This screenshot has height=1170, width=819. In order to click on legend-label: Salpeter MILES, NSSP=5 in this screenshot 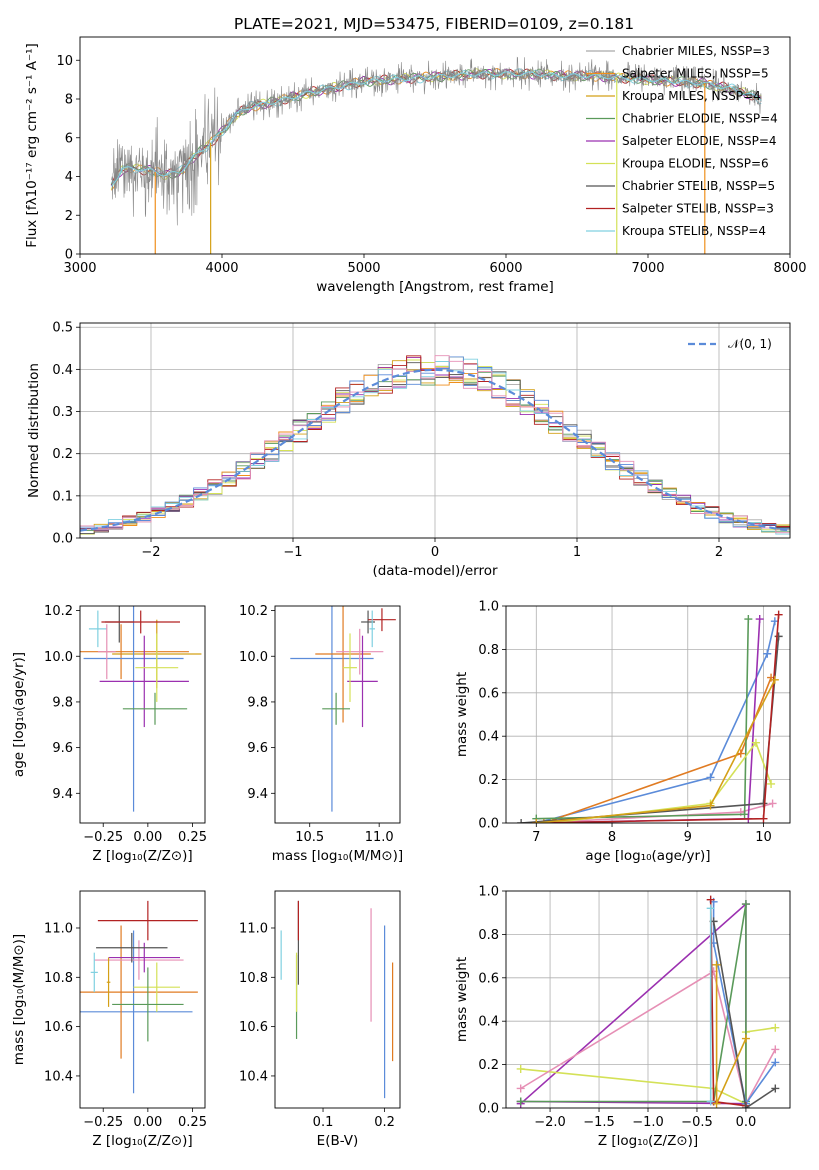, I will do `click(695, 74)`.